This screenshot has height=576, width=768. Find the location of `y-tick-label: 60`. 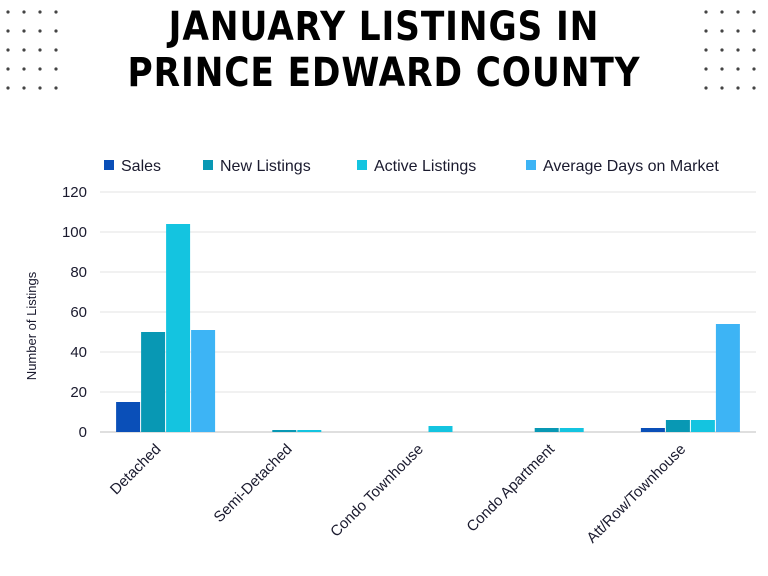

y-tick-label: 60 is located at coordinates (78, 312).